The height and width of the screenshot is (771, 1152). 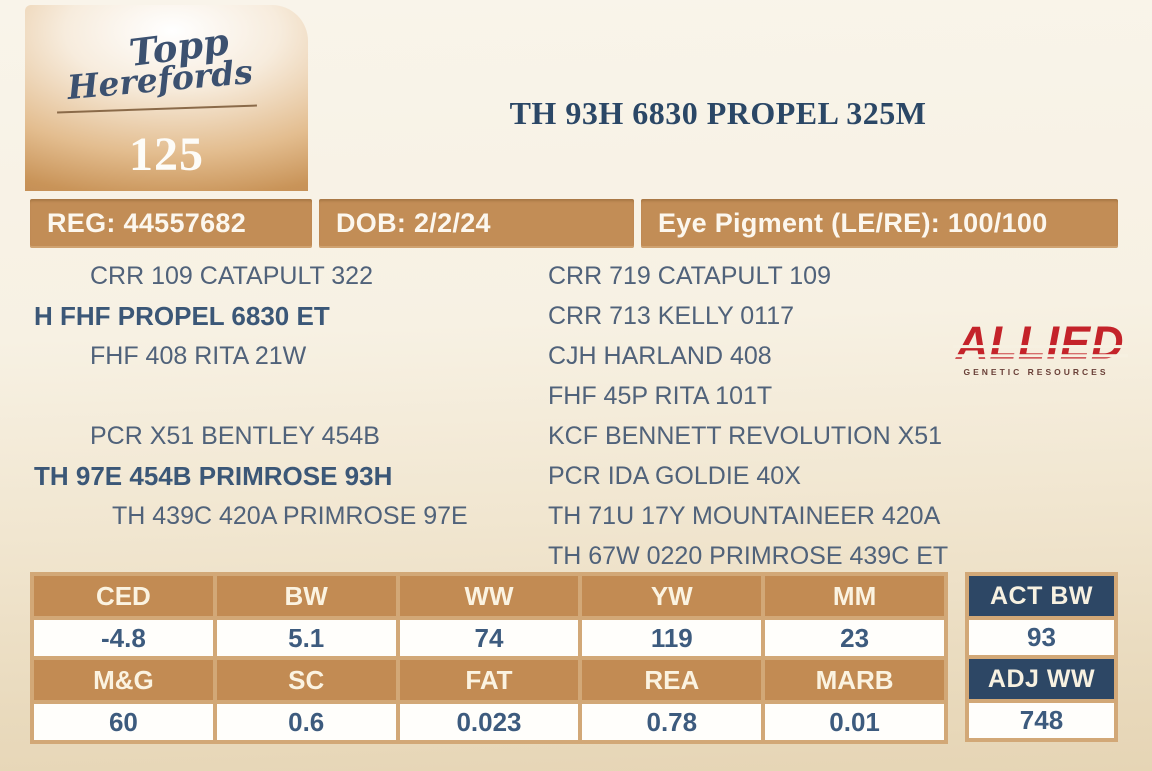 What do you see at coordinates (290, 516) in the screenshot?
I see `pedigree-dam-granddam: TH 439C 420A PRIMROSE 97E` at bounding box center [290, 516].